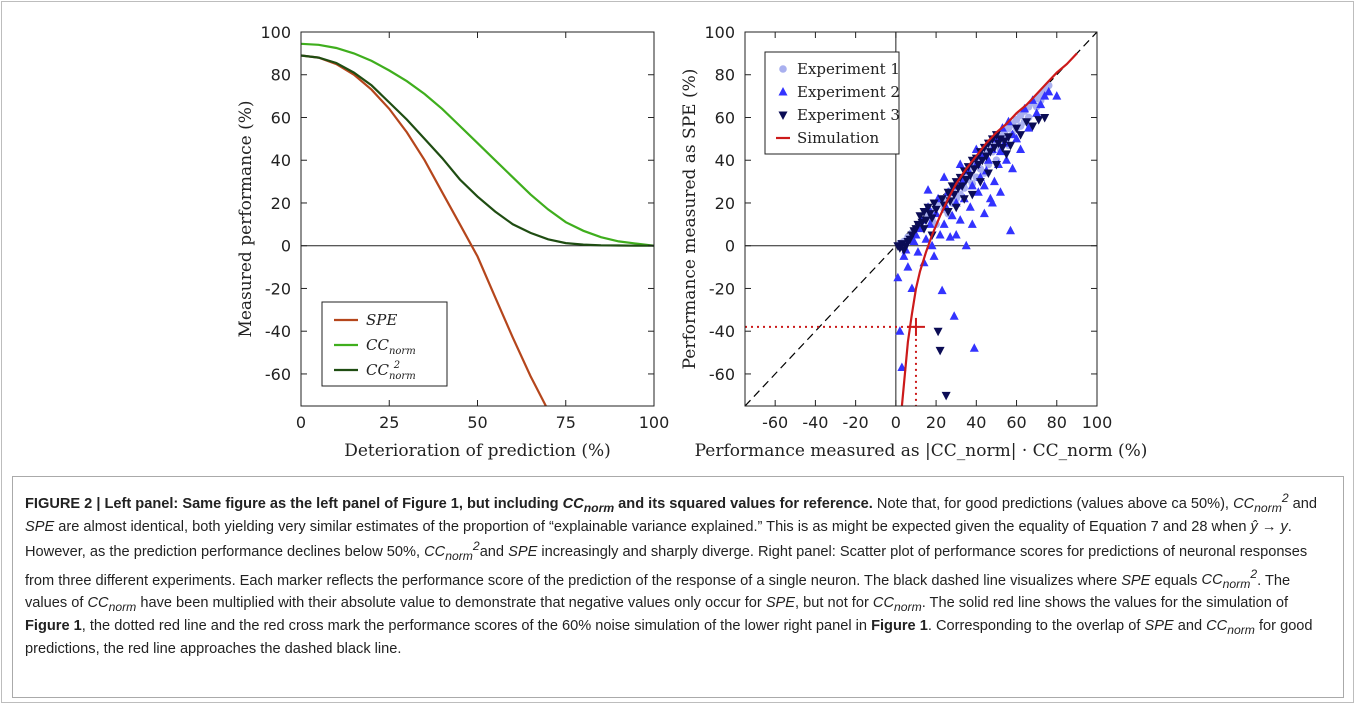 The height and width of the screenshot is (706, 1357). What do you see at coordinates (690, 219) in the screenshot?
I see `right-y-axis-label: Performance measured as SPE (%)` at bounding box center [690, 219].